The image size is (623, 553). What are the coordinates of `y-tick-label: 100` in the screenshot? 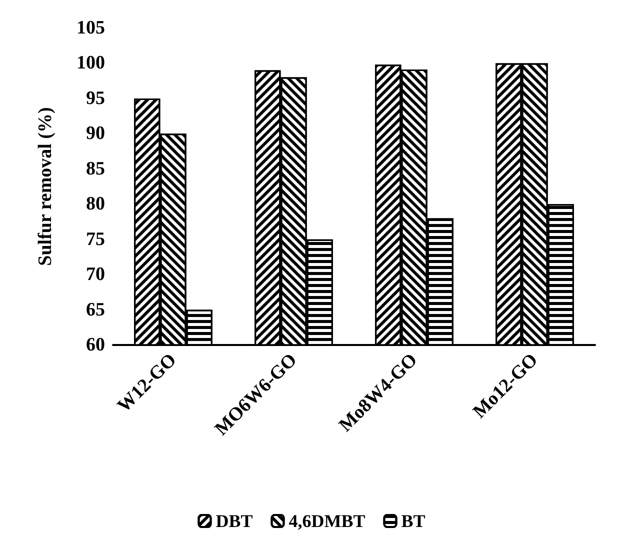 It's located at (90, 63).